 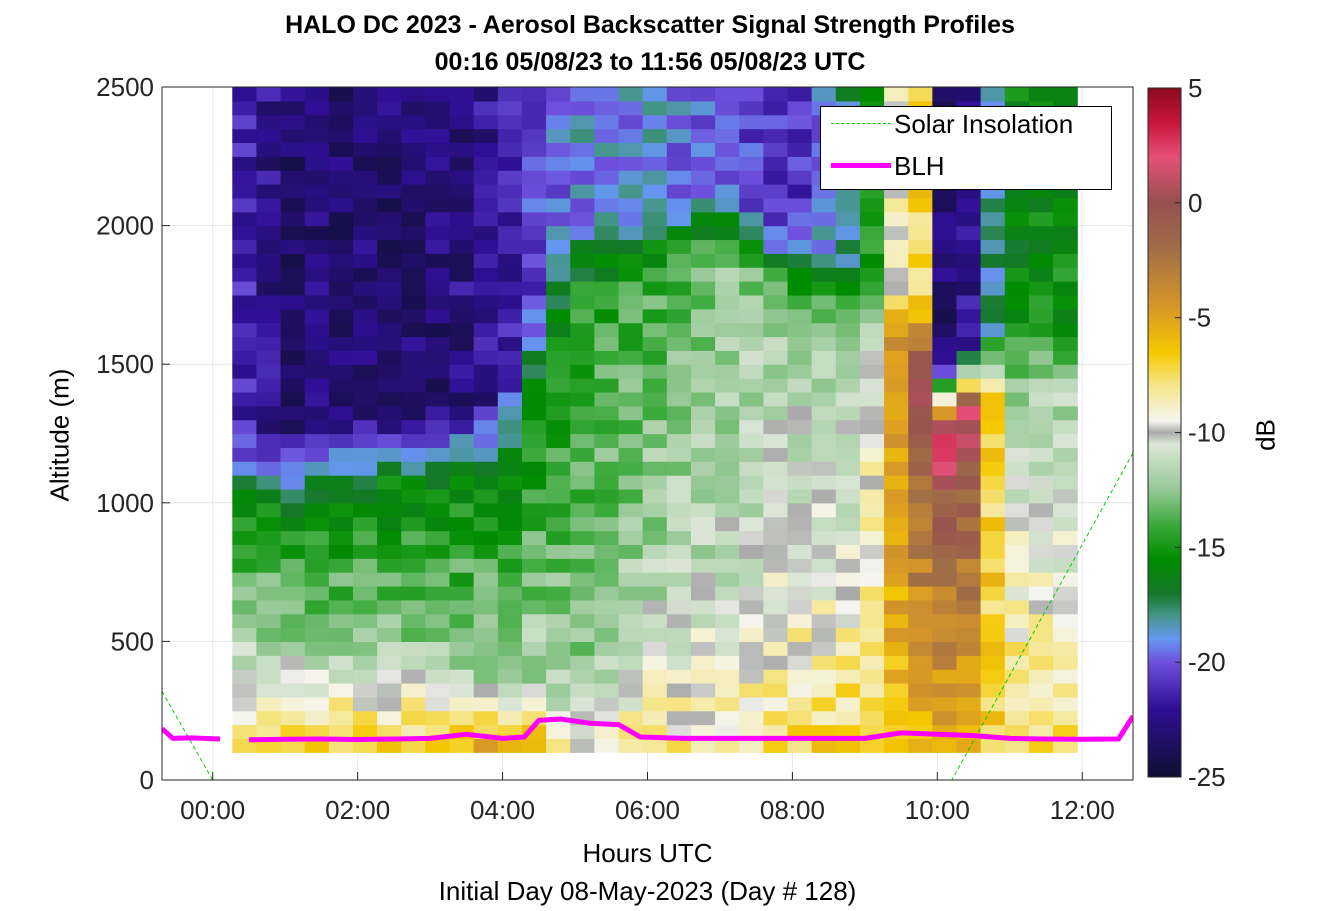 I want to click on legend-label-blh: BLH, so click(x=919, y=166).